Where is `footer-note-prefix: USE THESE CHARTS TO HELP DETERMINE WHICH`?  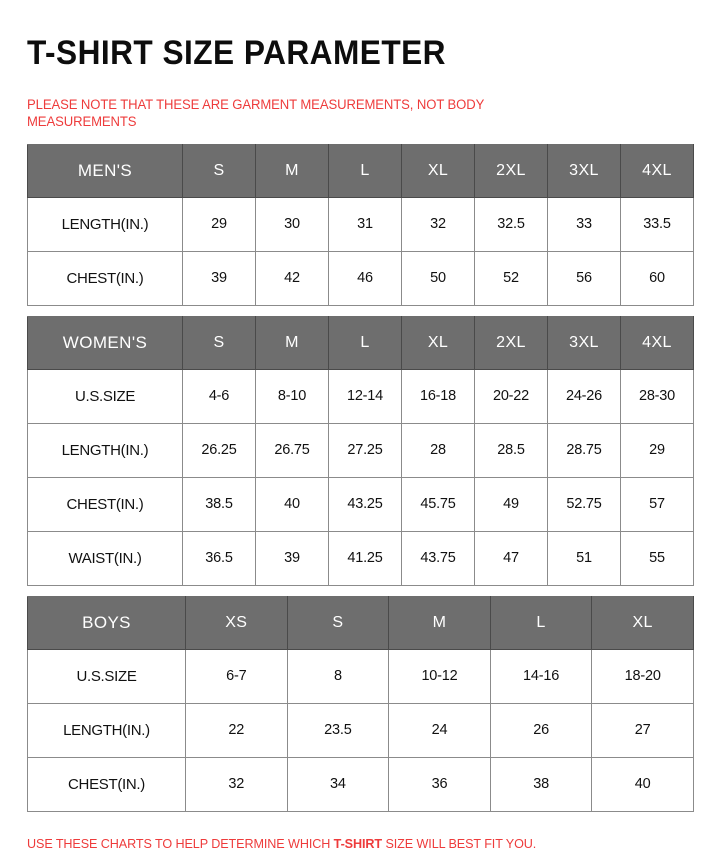
footer-note-prefix: USE THESE CHARTS TO HELP DETERMINE WHICH is located at coordinates (180, 843).